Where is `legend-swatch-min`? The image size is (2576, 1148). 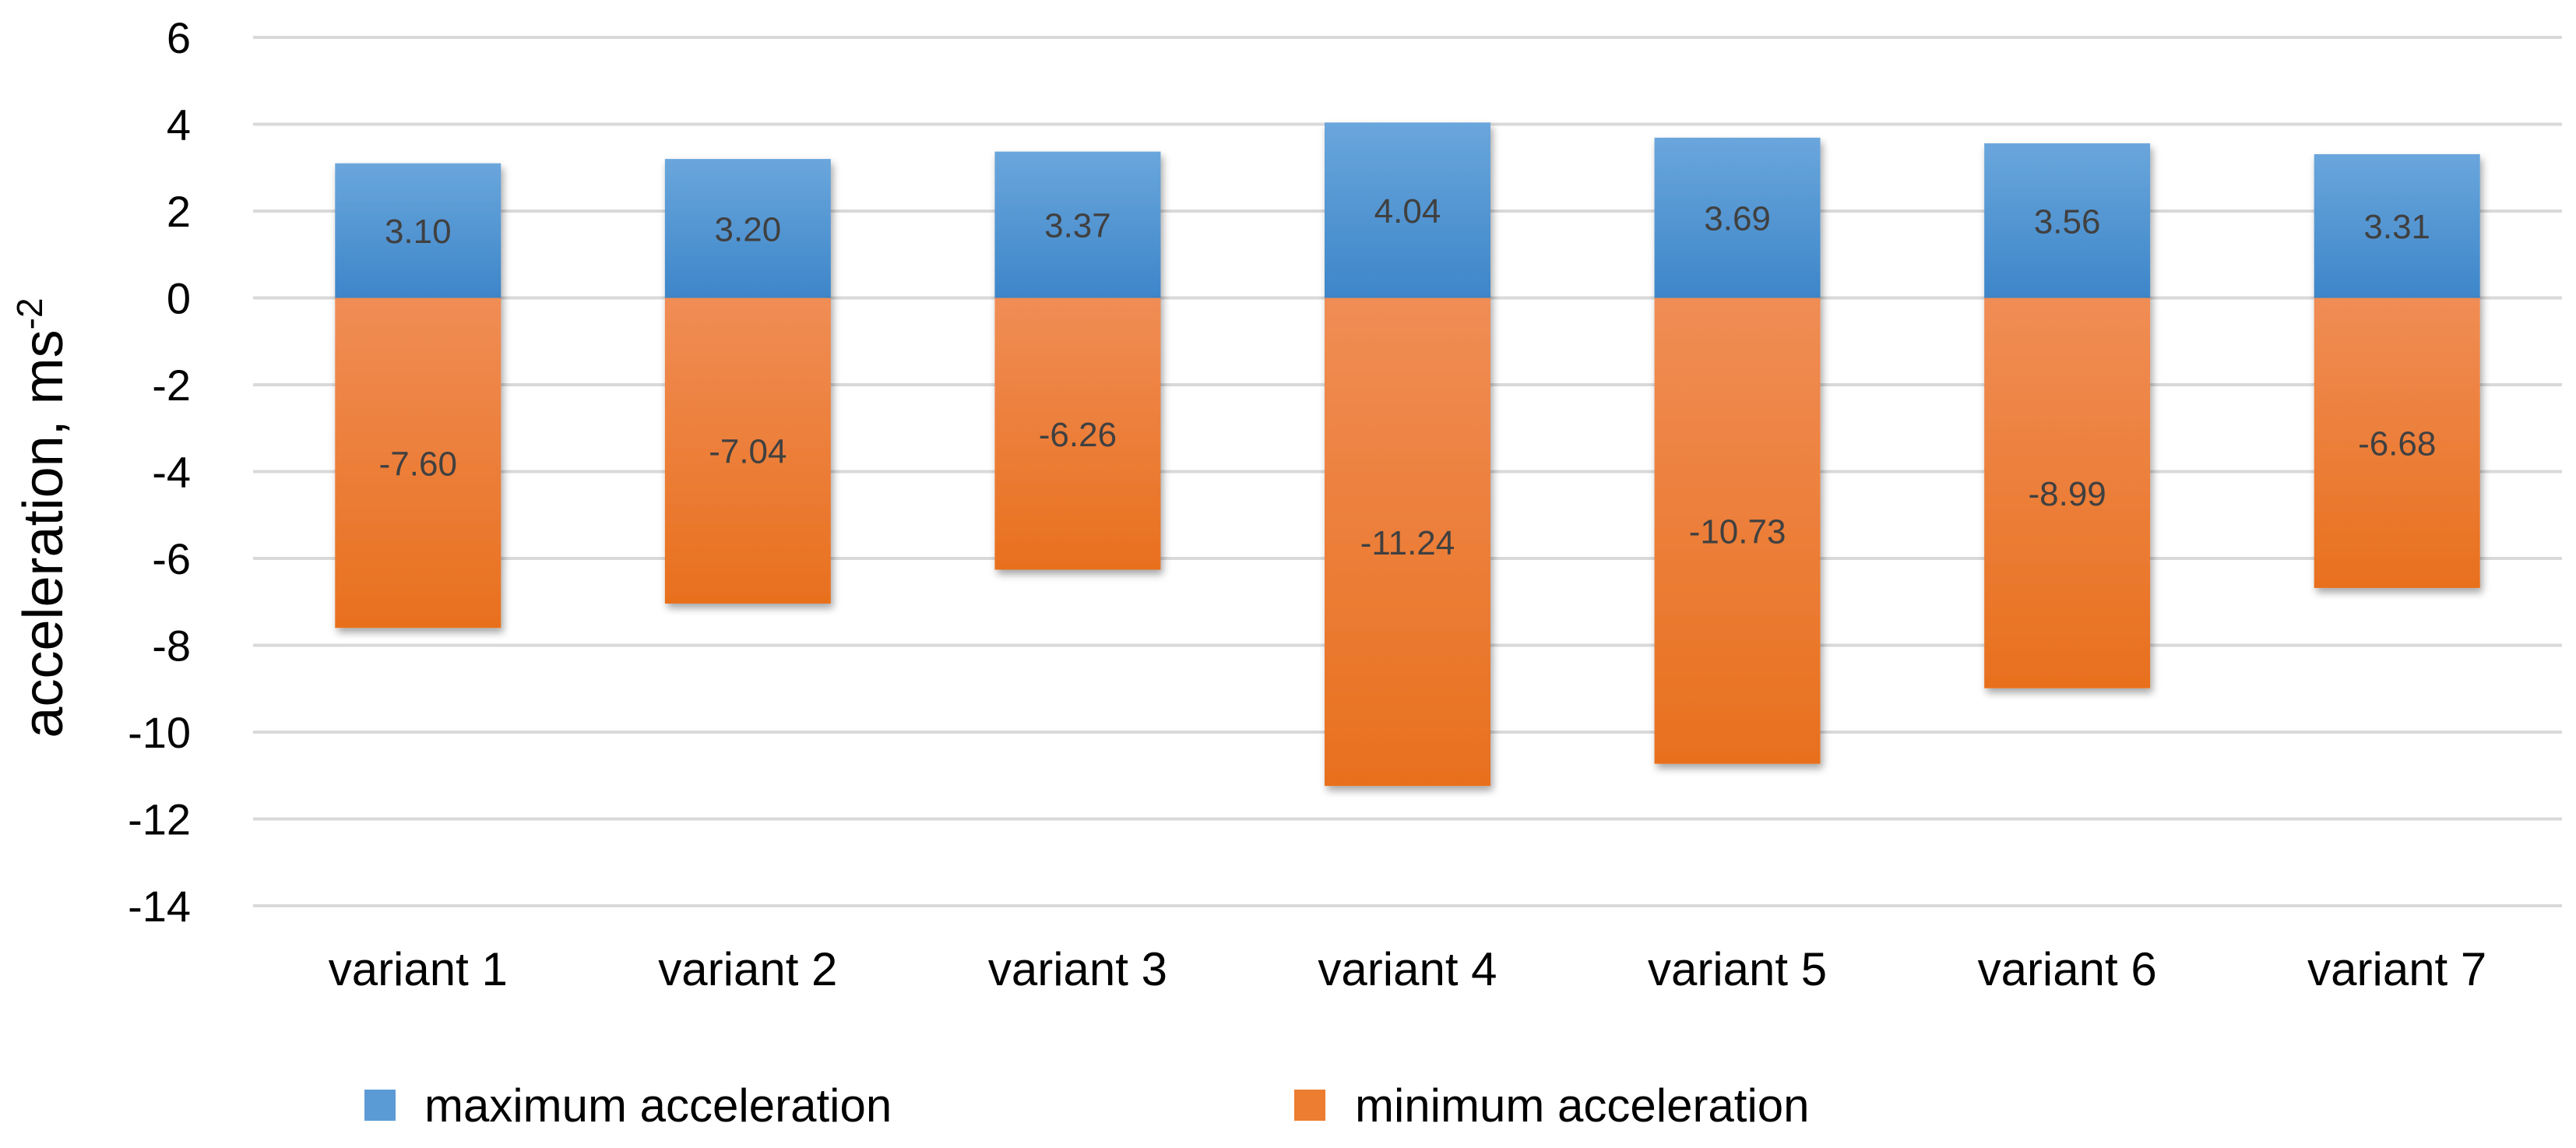 legend-swatch-min is located at coordinates (1309, 1105).